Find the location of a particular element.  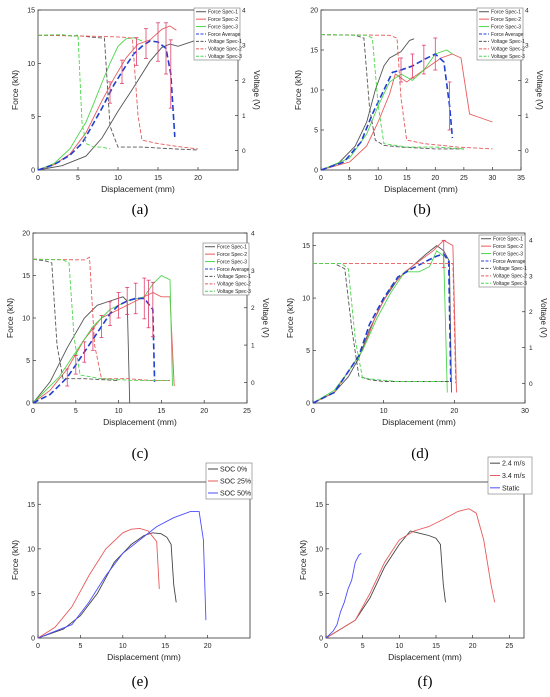

x-tick-label: 35 is located at coordinates (521, 178).